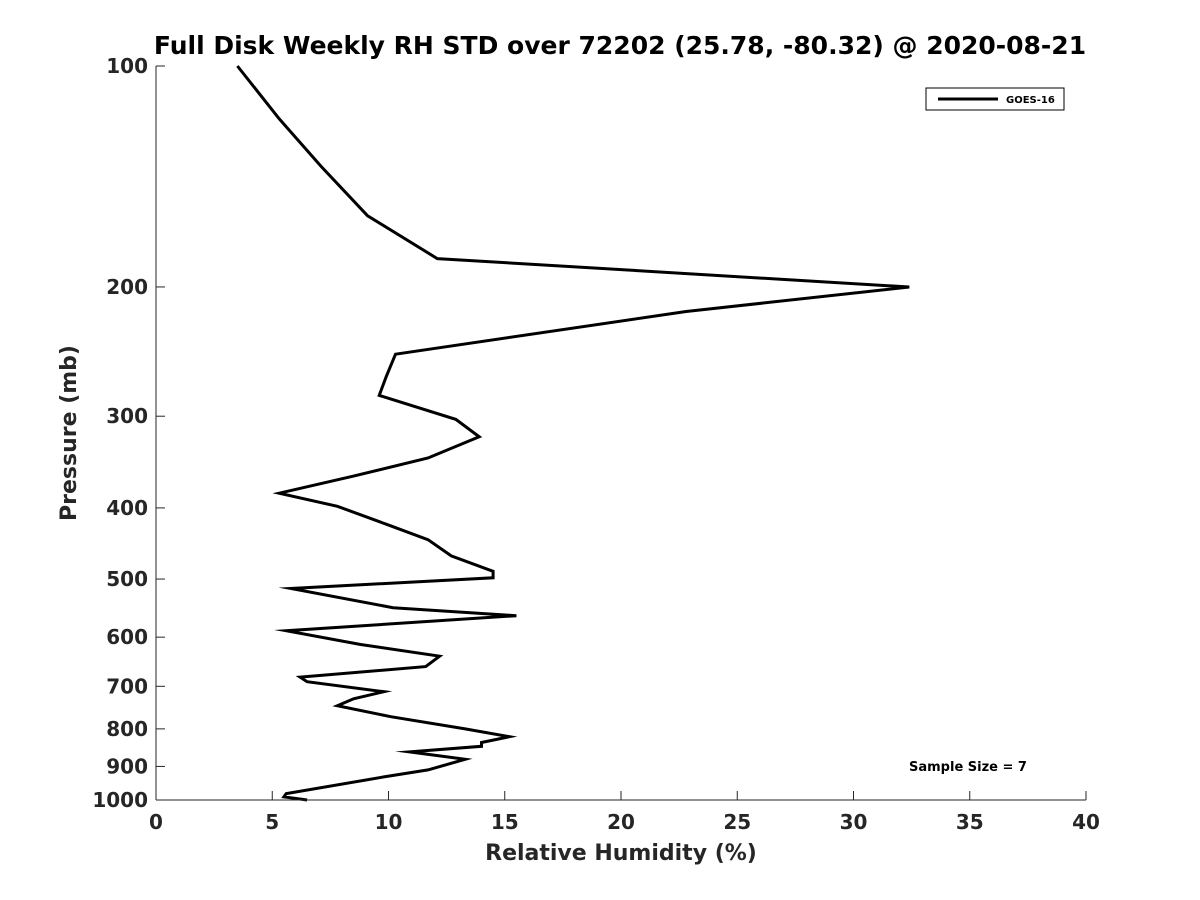 The height and width of the screenshot is (900, 1200). What do you see at coordinates (127, 637) in the screenshot?
I see `y-tick-label: 600` at bounding box center [127, 637].